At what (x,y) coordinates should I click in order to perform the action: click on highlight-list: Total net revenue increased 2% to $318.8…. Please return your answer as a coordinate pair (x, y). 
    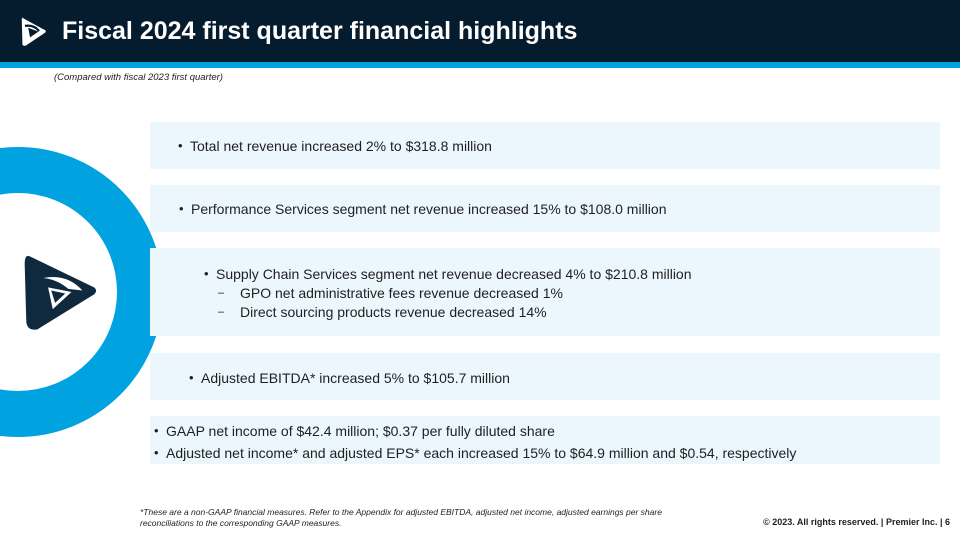
    Looking at the image, I should click on (335, 146).